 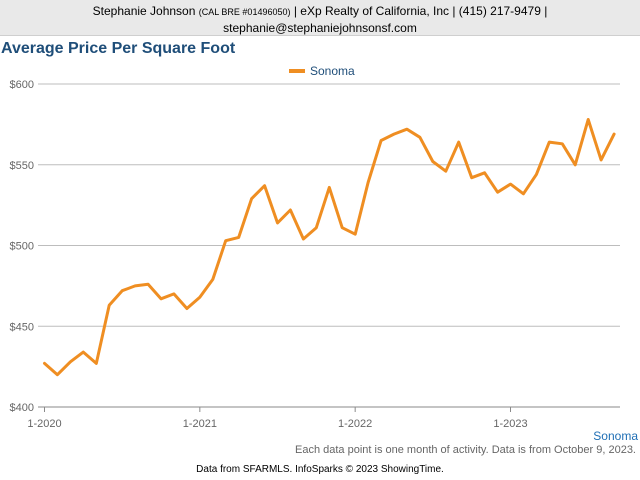 I want to click on x-tick-label: 1-2021, so click(x=200, y=424).